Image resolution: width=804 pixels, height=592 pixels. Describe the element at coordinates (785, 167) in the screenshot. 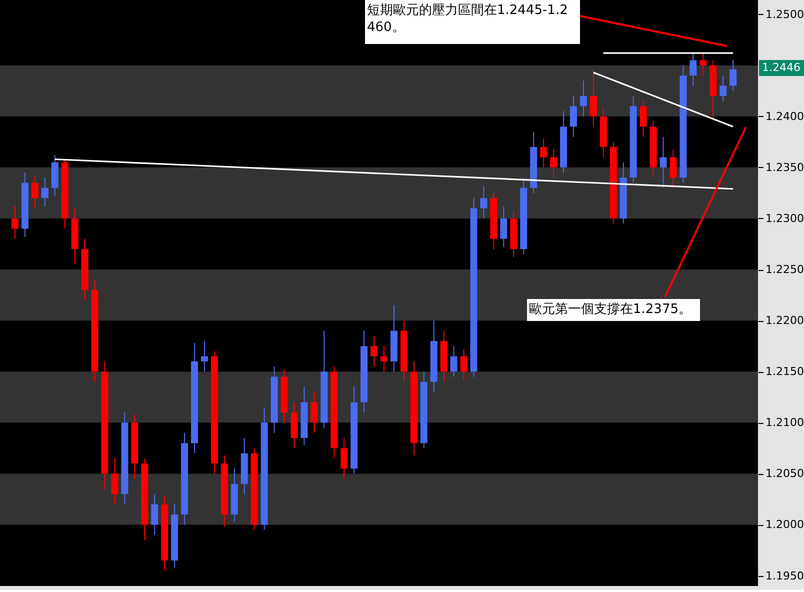

I see `y-tick-label: 1.2350` at that location.